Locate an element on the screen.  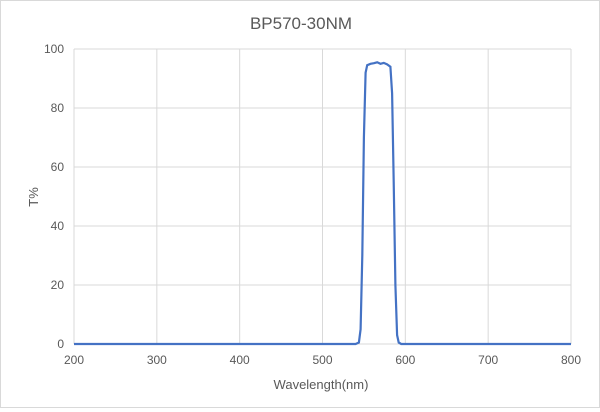
x-tick-label: 600 is located at coordinates (405, 360).